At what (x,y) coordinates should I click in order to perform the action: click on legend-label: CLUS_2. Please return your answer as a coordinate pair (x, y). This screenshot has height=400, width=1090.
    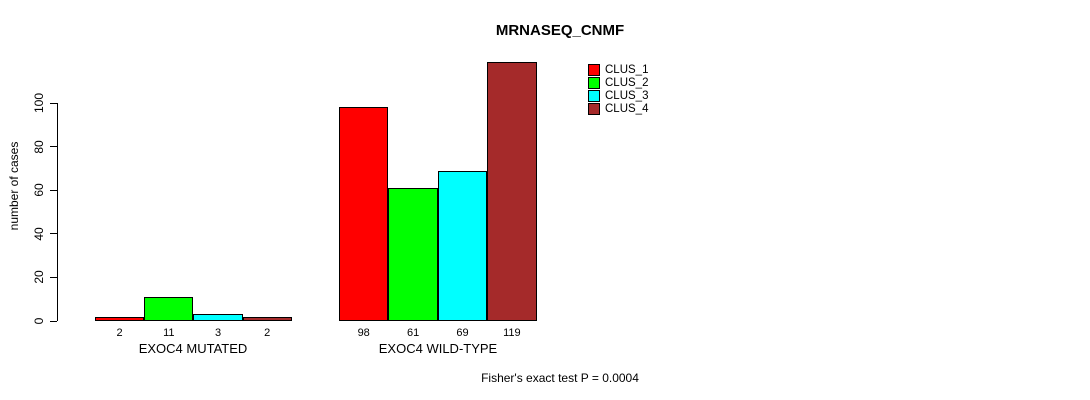
    Looking at the image, I should click on (627, 82).